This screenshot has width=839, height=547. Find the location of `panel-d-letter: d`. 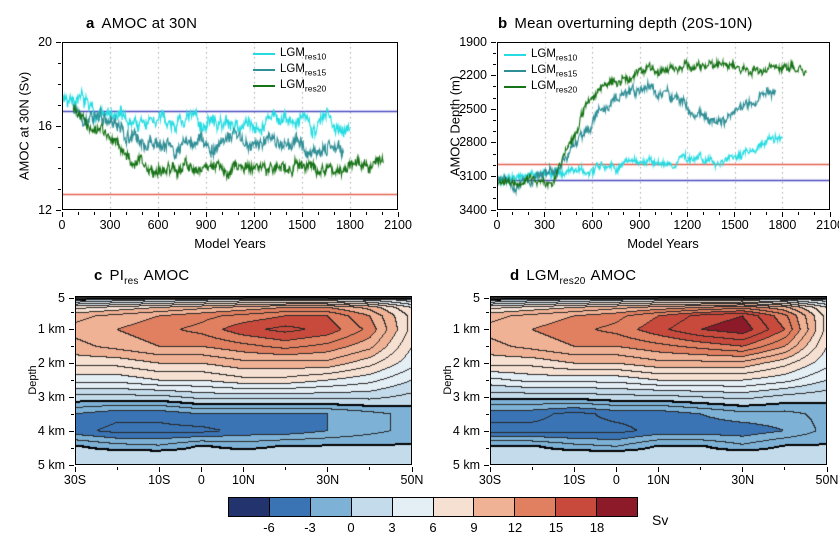

panel-d-letter: d is located at coordinates (515, 275).